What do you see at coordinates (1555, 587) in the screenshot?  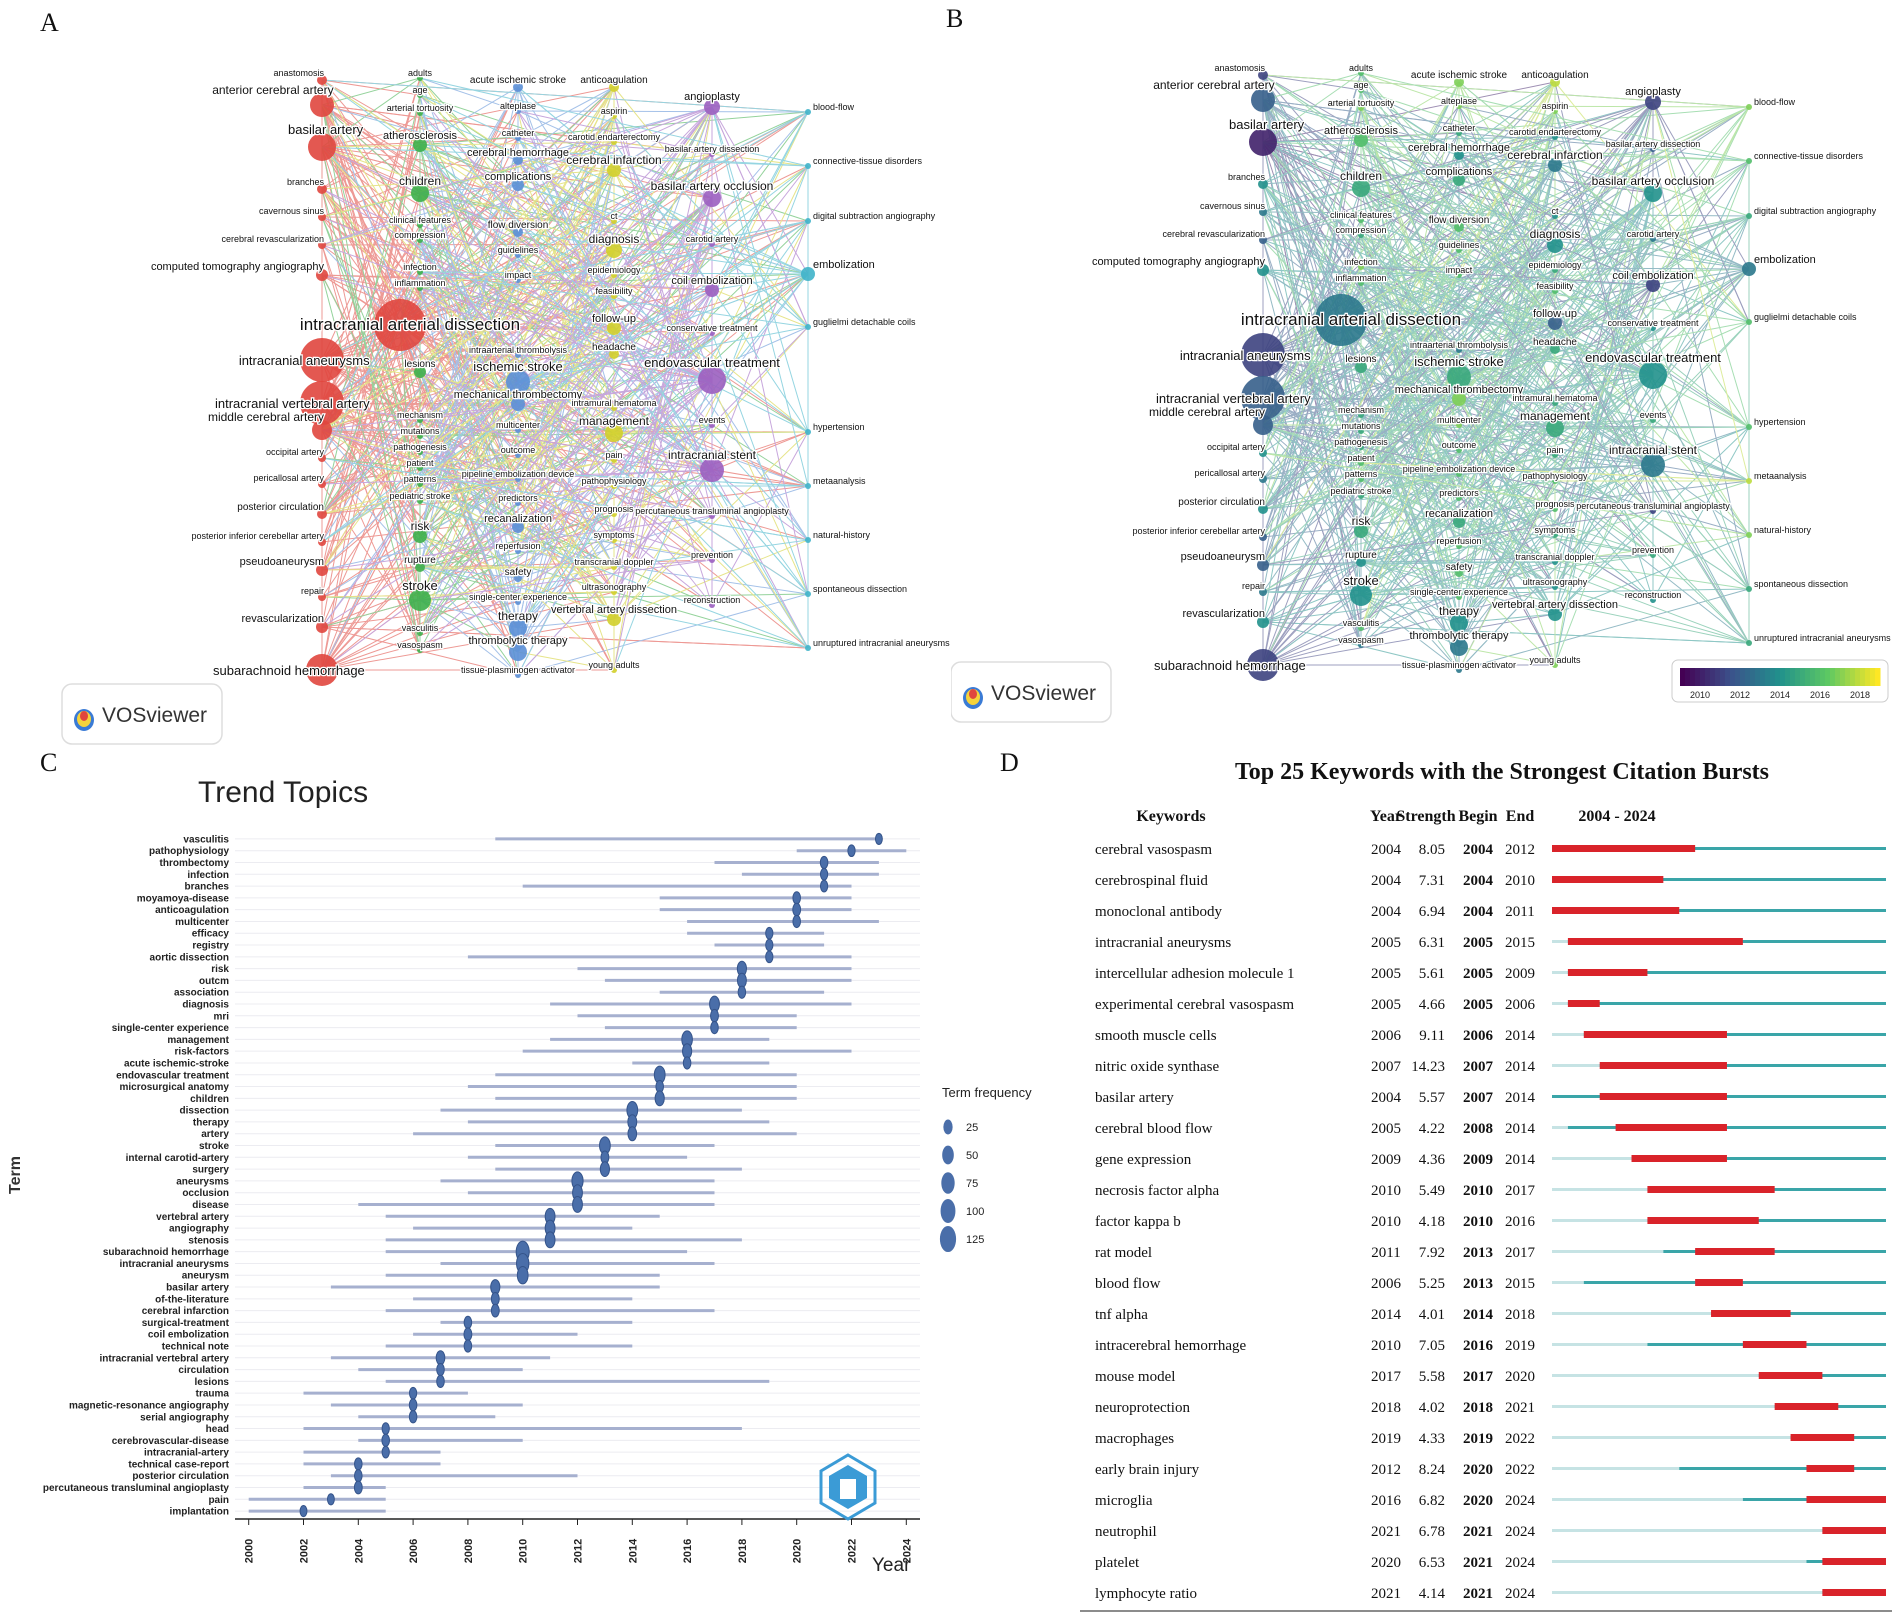 I see `node-ultrasonography` at bounding box center [1555, 587].